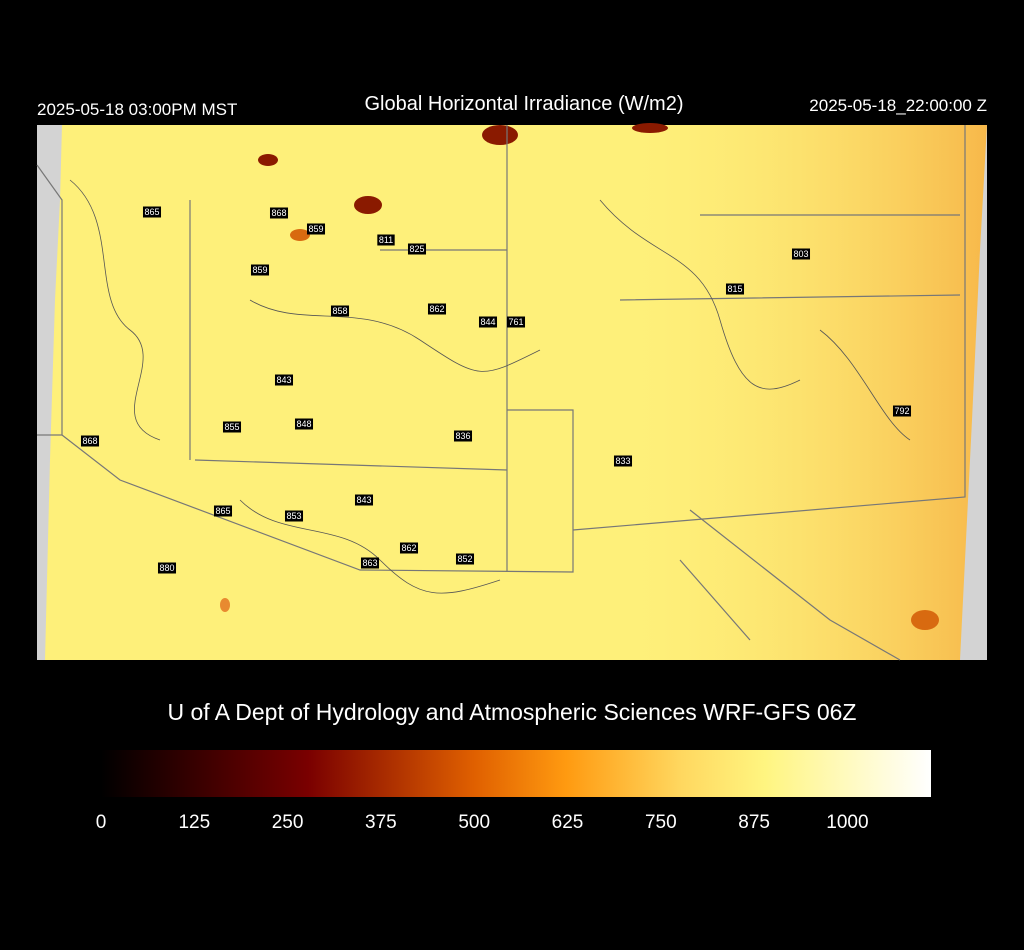 This screenshot has width=1024, height=950. I want to click on station-value: 852, so click(464, 559).